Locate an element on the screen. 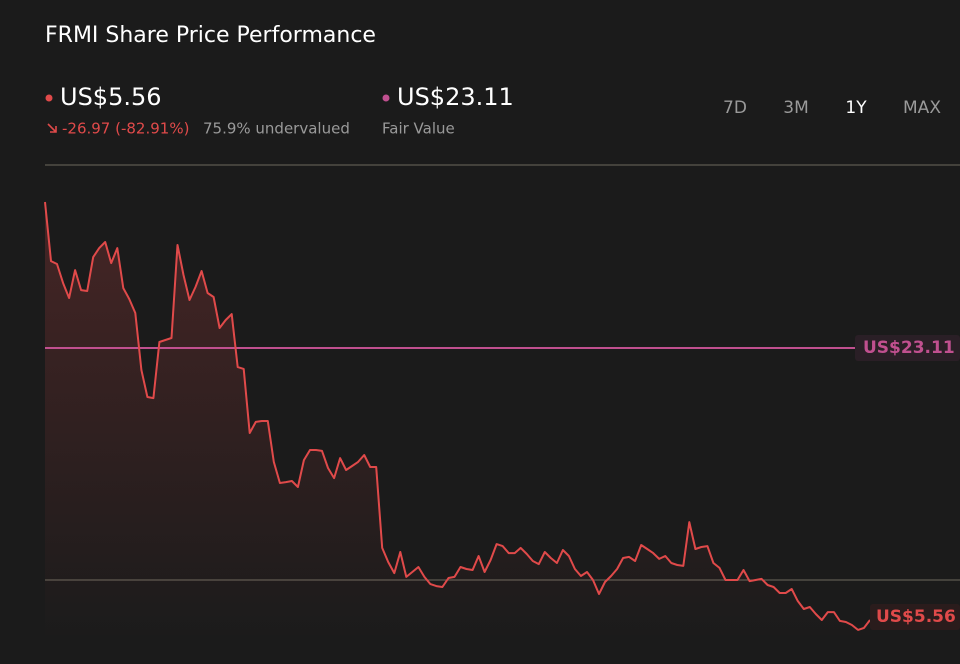  fair-value-dot is located at coordinates (386, 98).